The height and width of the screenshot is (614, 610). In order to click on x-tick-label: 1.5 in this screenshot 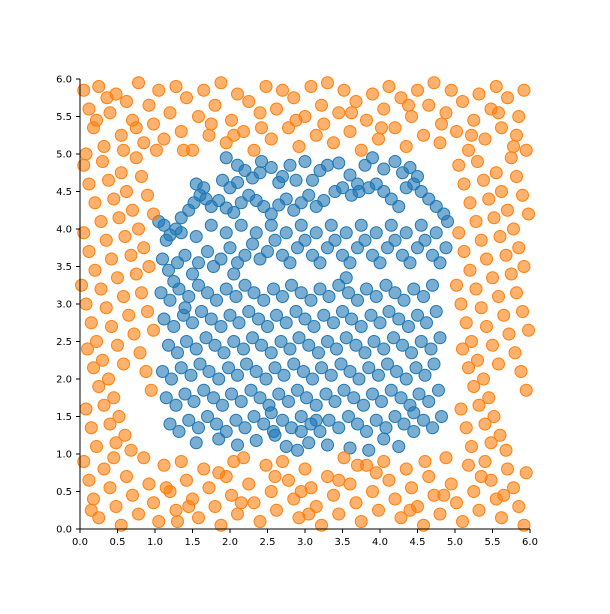, I will do `click(193, 542)`.